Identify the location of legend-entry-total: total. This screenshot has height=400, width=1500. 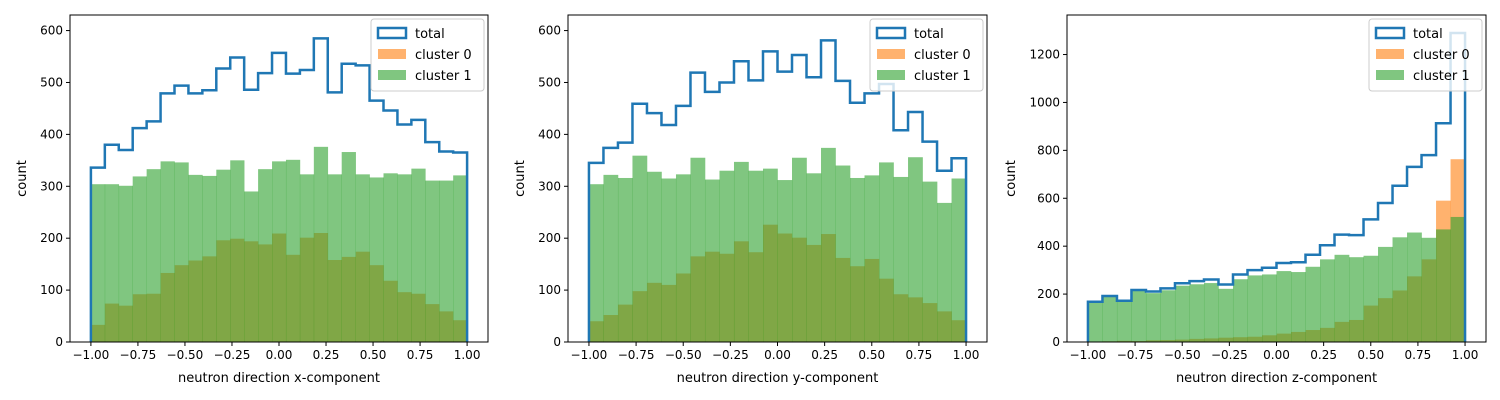
(909, 34).